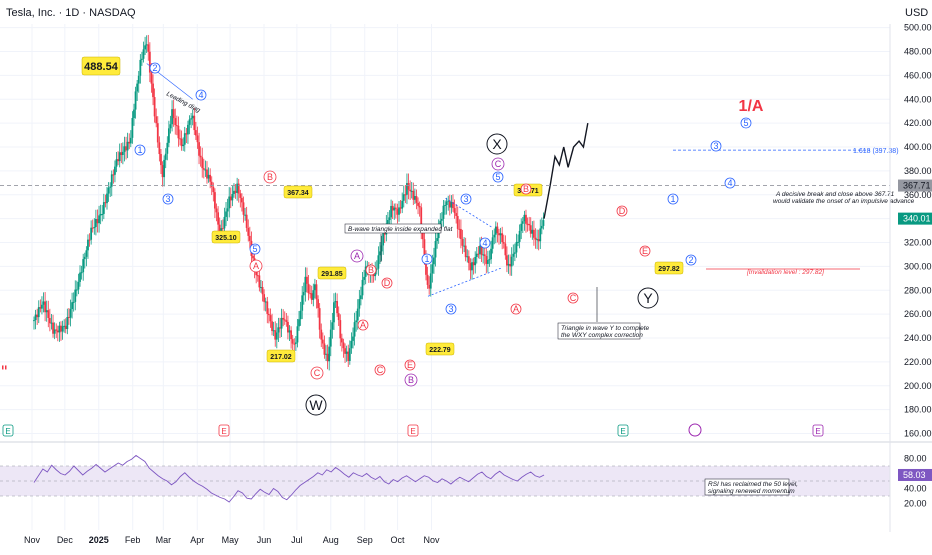 This screenshot has width=932, height=555. I want to click on earnings-marker-box, so click(224, 430).